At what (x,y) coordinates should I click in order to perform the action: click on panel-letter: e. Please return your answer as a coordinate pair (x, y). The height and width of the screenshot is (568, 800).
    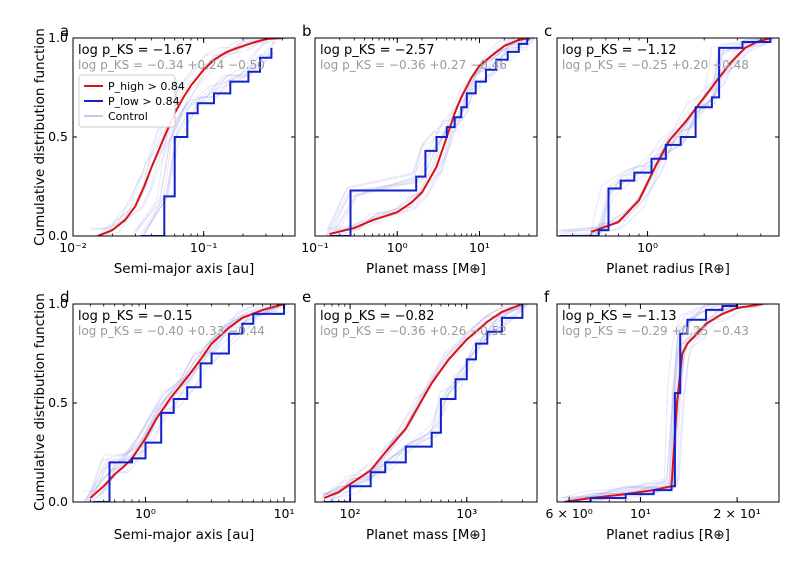
    Looking at the image, I should click on (306, 297).